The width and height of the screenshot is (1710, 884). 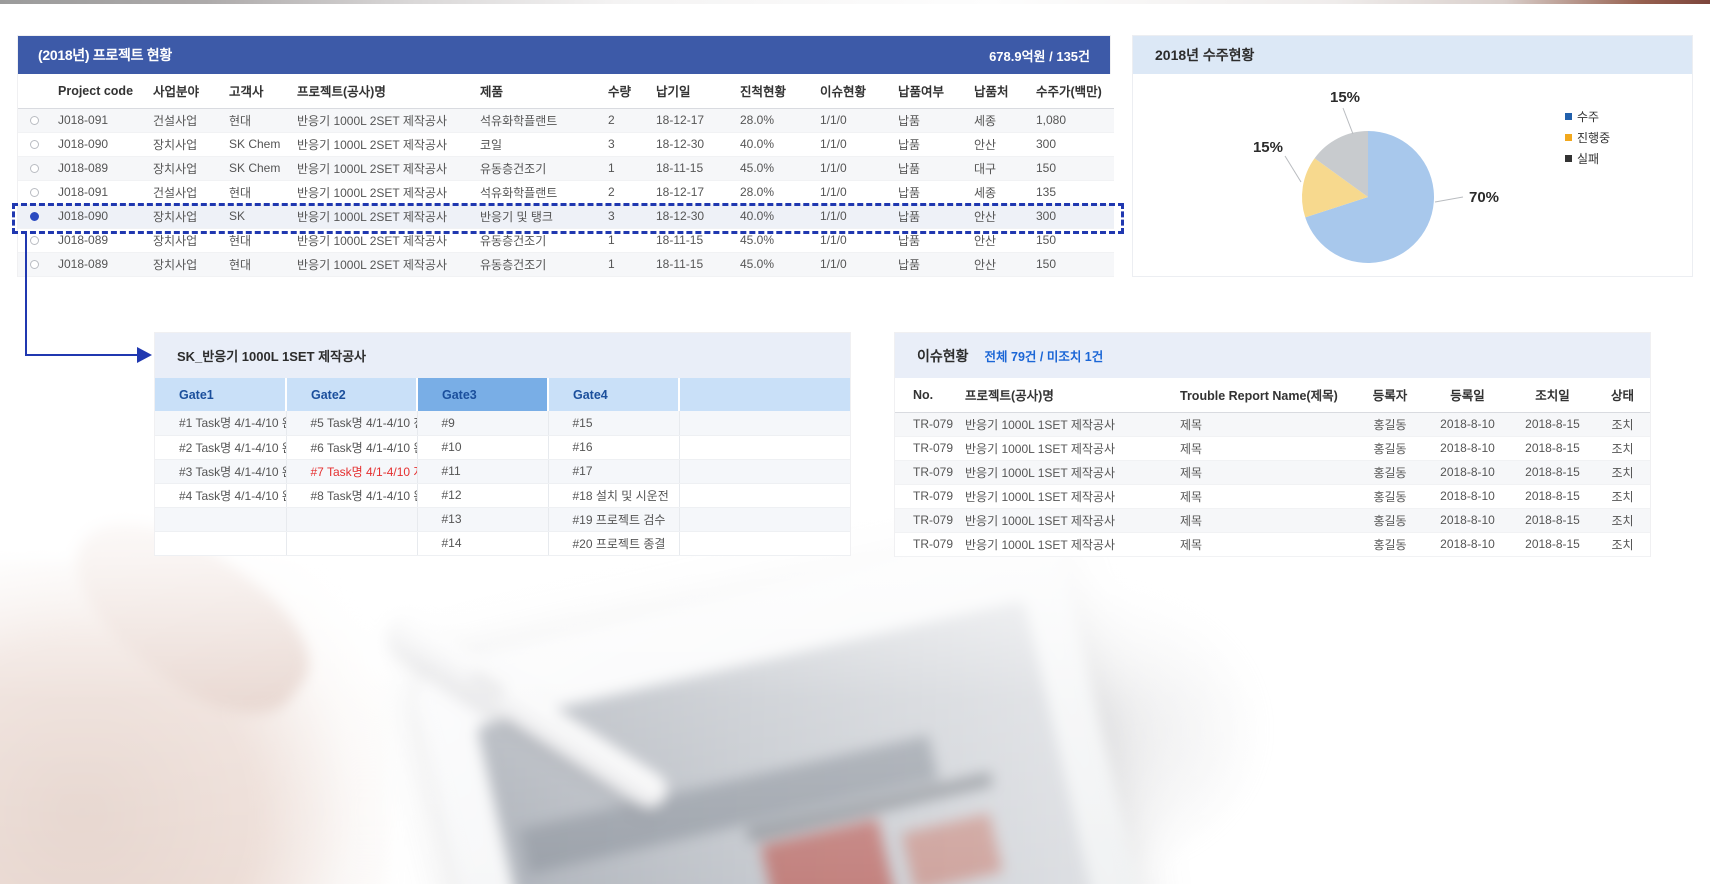 What do you see at coordinates (220, 394) in the screenshot?
I see `gate-column-header: Gate1` at bounding box center [220, 394].